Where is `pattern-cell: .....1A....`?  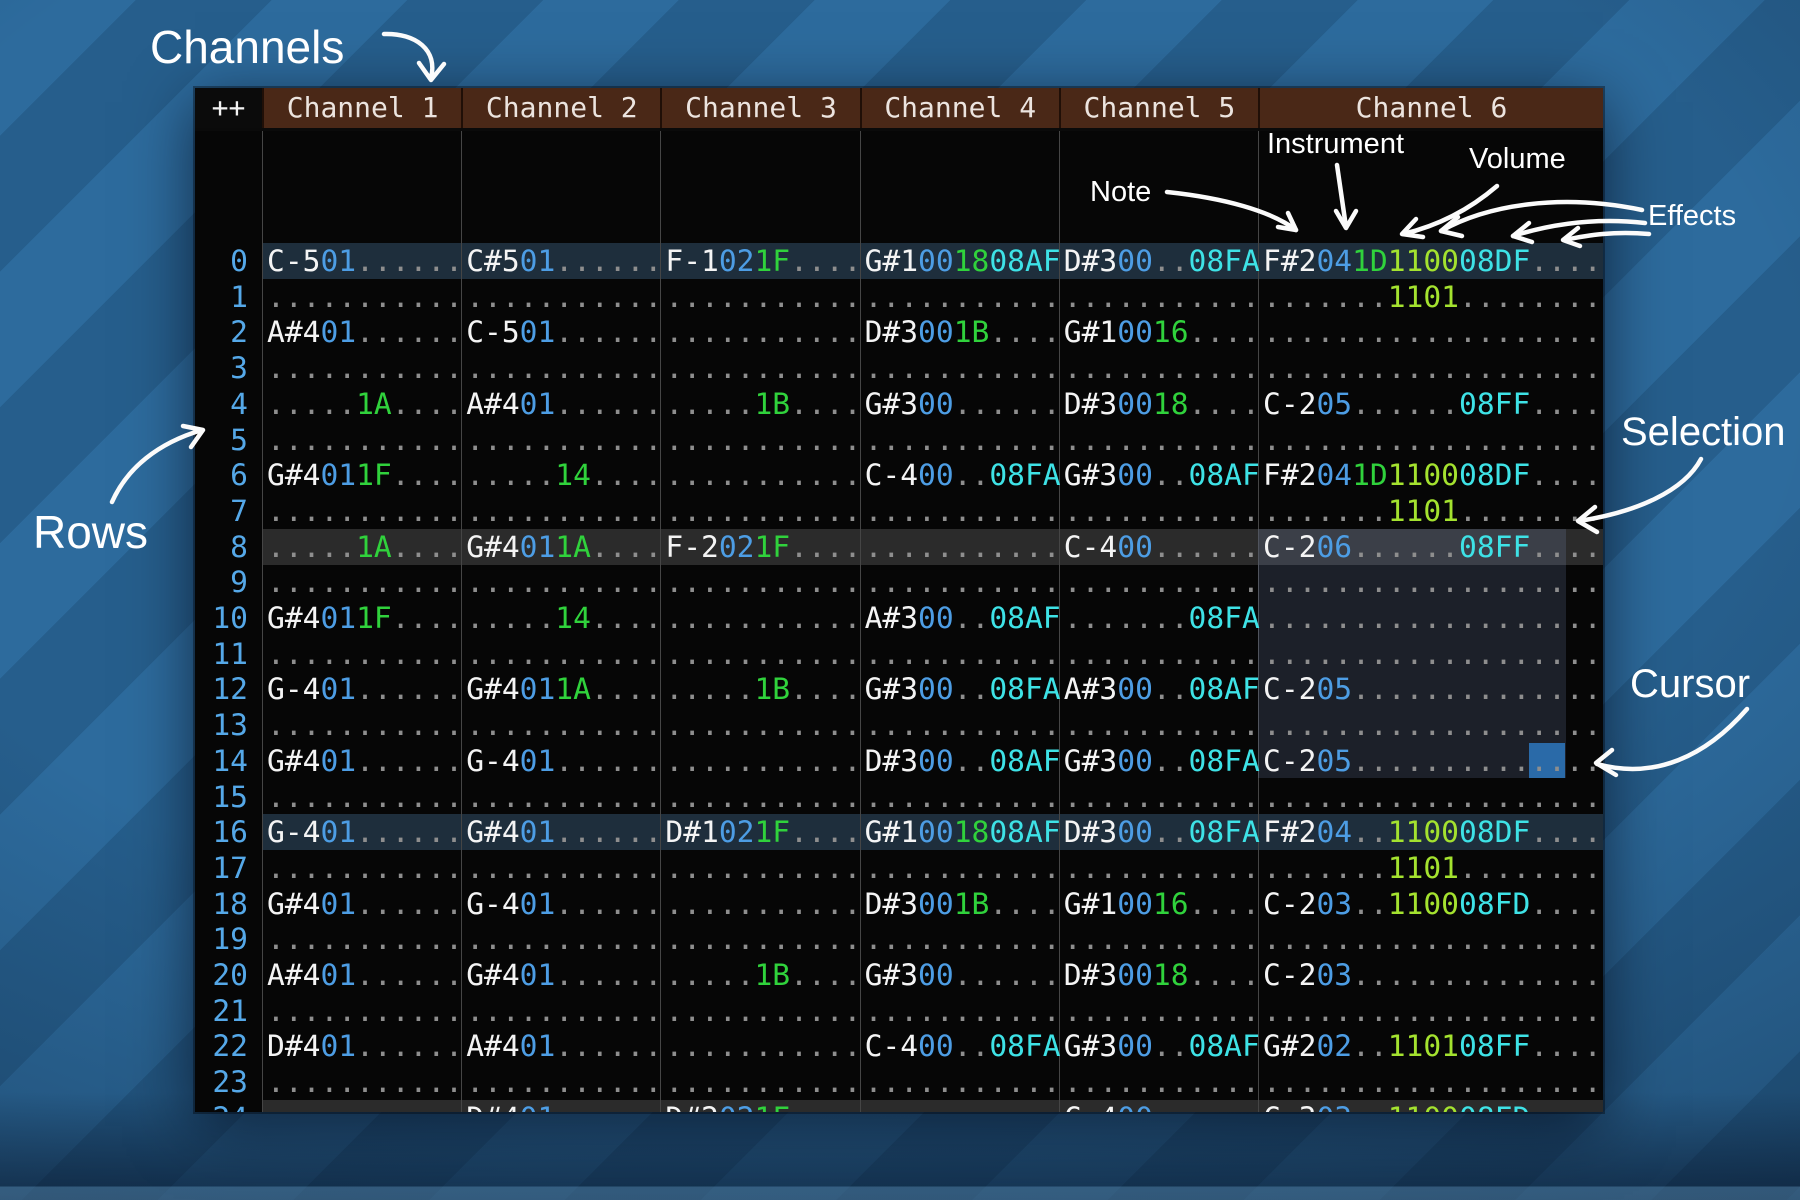
pattern-cell: .....1A.... is located at coordinates (365, 404).